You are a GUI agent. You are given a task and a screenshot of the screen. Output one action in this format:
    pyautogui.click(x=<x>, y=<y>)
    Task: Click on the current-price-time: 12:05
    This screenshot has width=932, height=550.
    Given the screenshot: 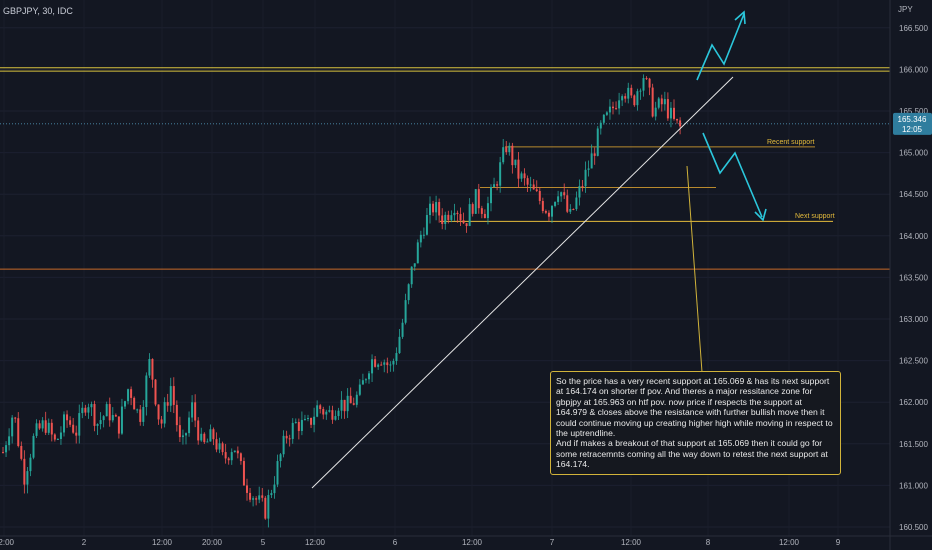 What is the action you would take?
    pyautogui.click(x=912, y=129)
    